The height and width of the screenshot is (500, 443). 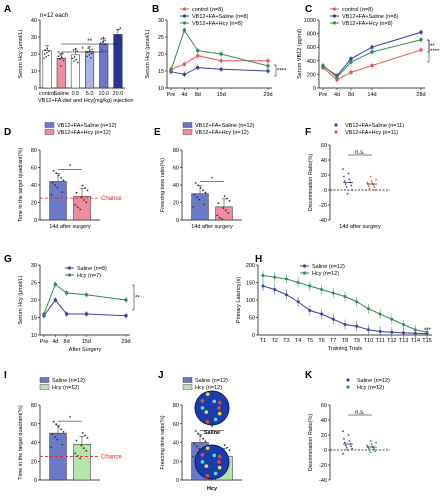 What do you see at coordinates (308, 9) in the screenshot?
I see `panel-label-c: C` at bounding box center [308, 9].